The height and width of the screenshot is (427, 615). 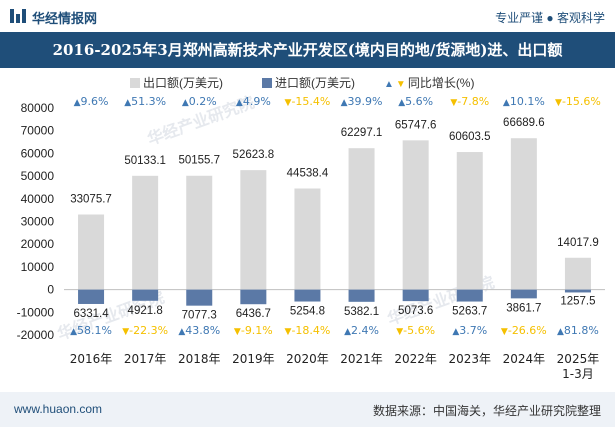 I want to click on import-value-label: 1257.5, so click(x=577, y=301).